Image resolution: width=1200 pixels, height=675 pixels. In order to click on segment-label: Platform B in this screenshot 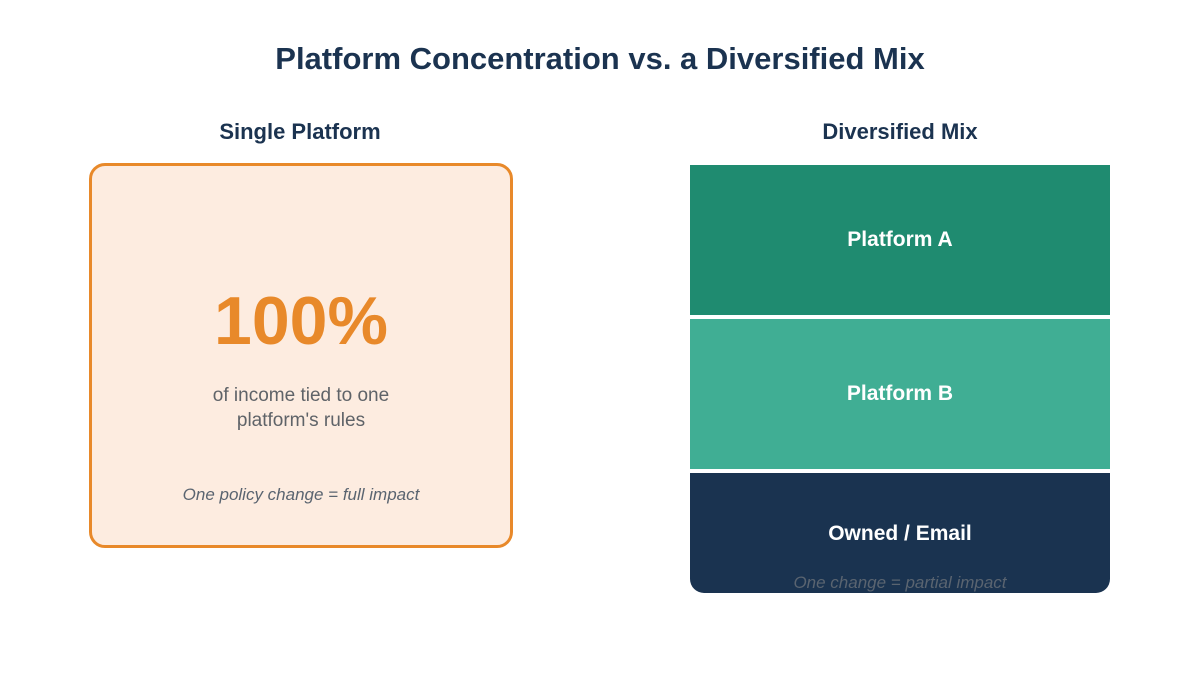, I will do `click(900, 393)`.